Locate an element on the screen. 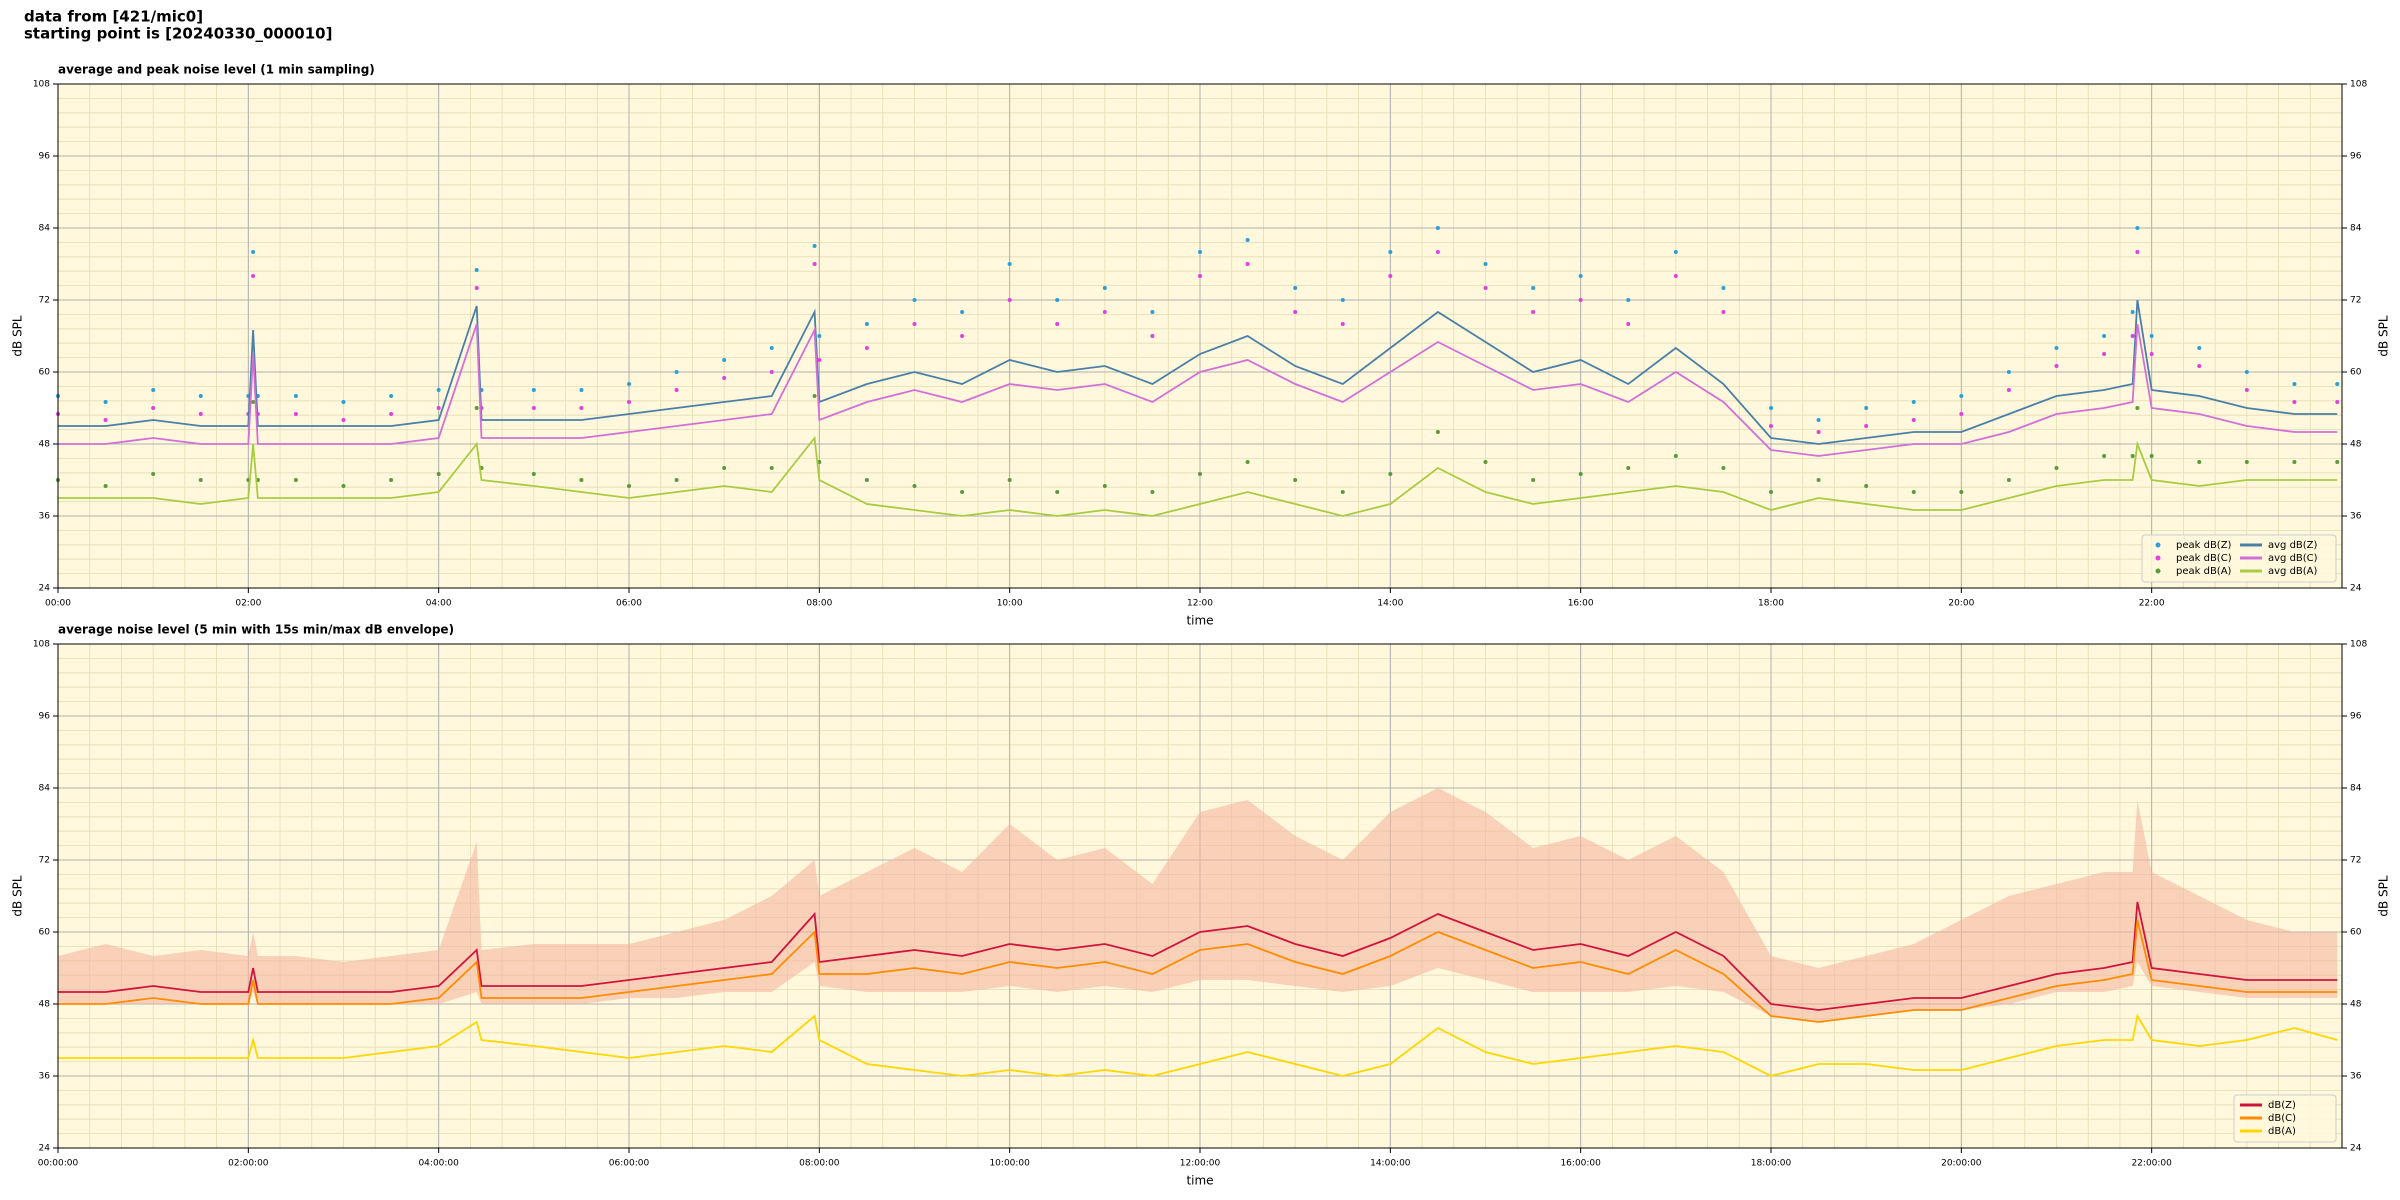 Image resolution: width=2400 pixels, height=1200 pixels. x-tick-label: 08:00 is located at coordinates (819, 604).